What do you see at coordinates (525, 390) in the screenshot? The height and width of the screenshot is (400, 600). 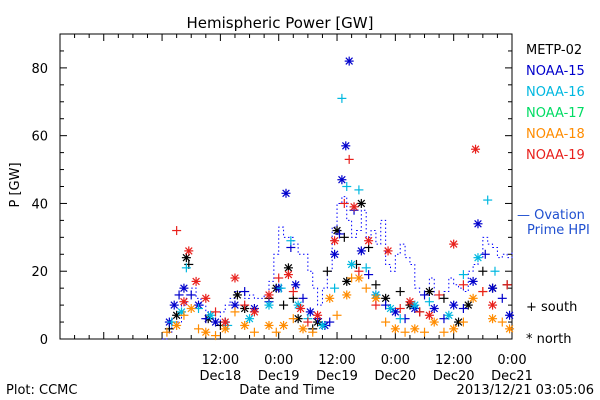 I see `plot-timestamp: 2013/12/21 03:05:06` at bounding box center [525, 390].